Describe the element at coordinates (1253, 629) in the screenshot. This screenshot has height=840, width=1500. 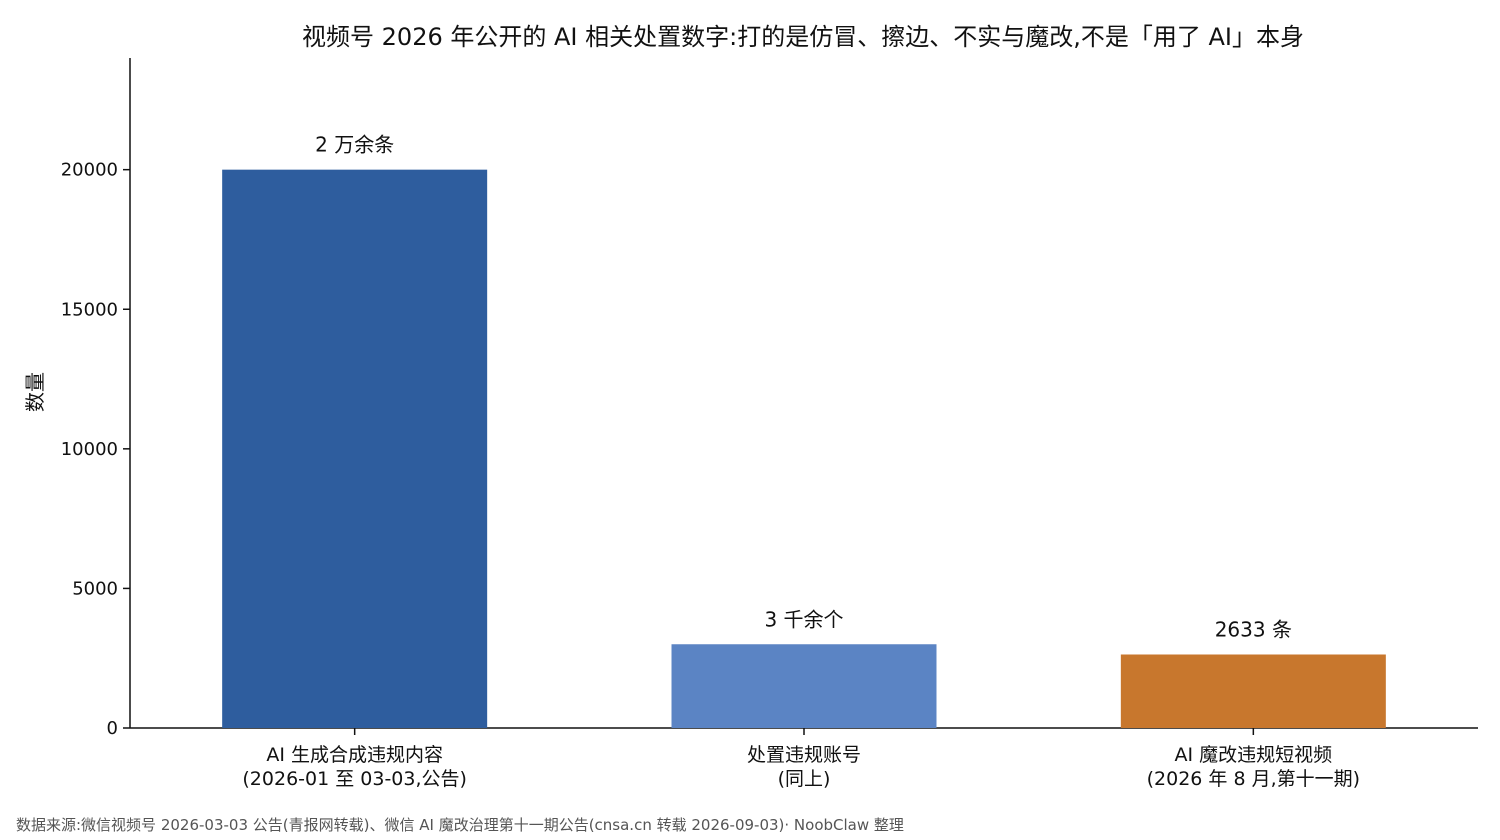
I see `bar-data-label: 2633 条` at that location.